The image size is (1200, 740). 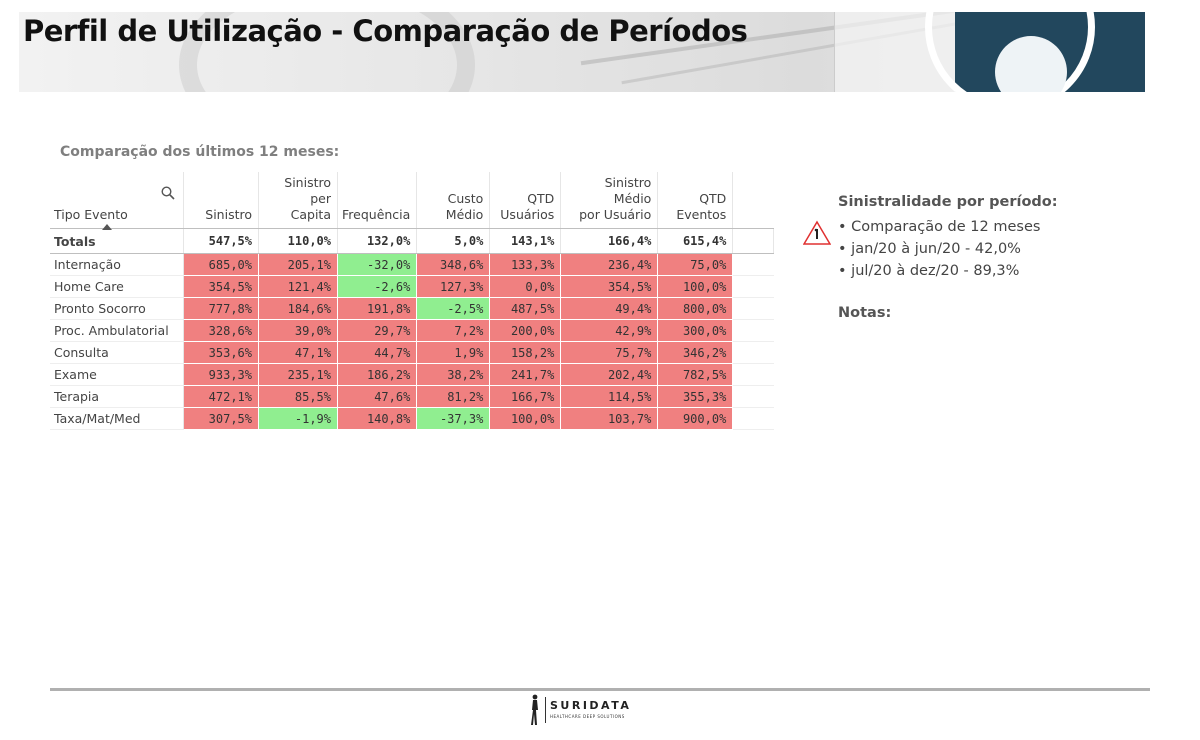 I want to click on value-cell: 487,5%, so click(x=525, y=308).